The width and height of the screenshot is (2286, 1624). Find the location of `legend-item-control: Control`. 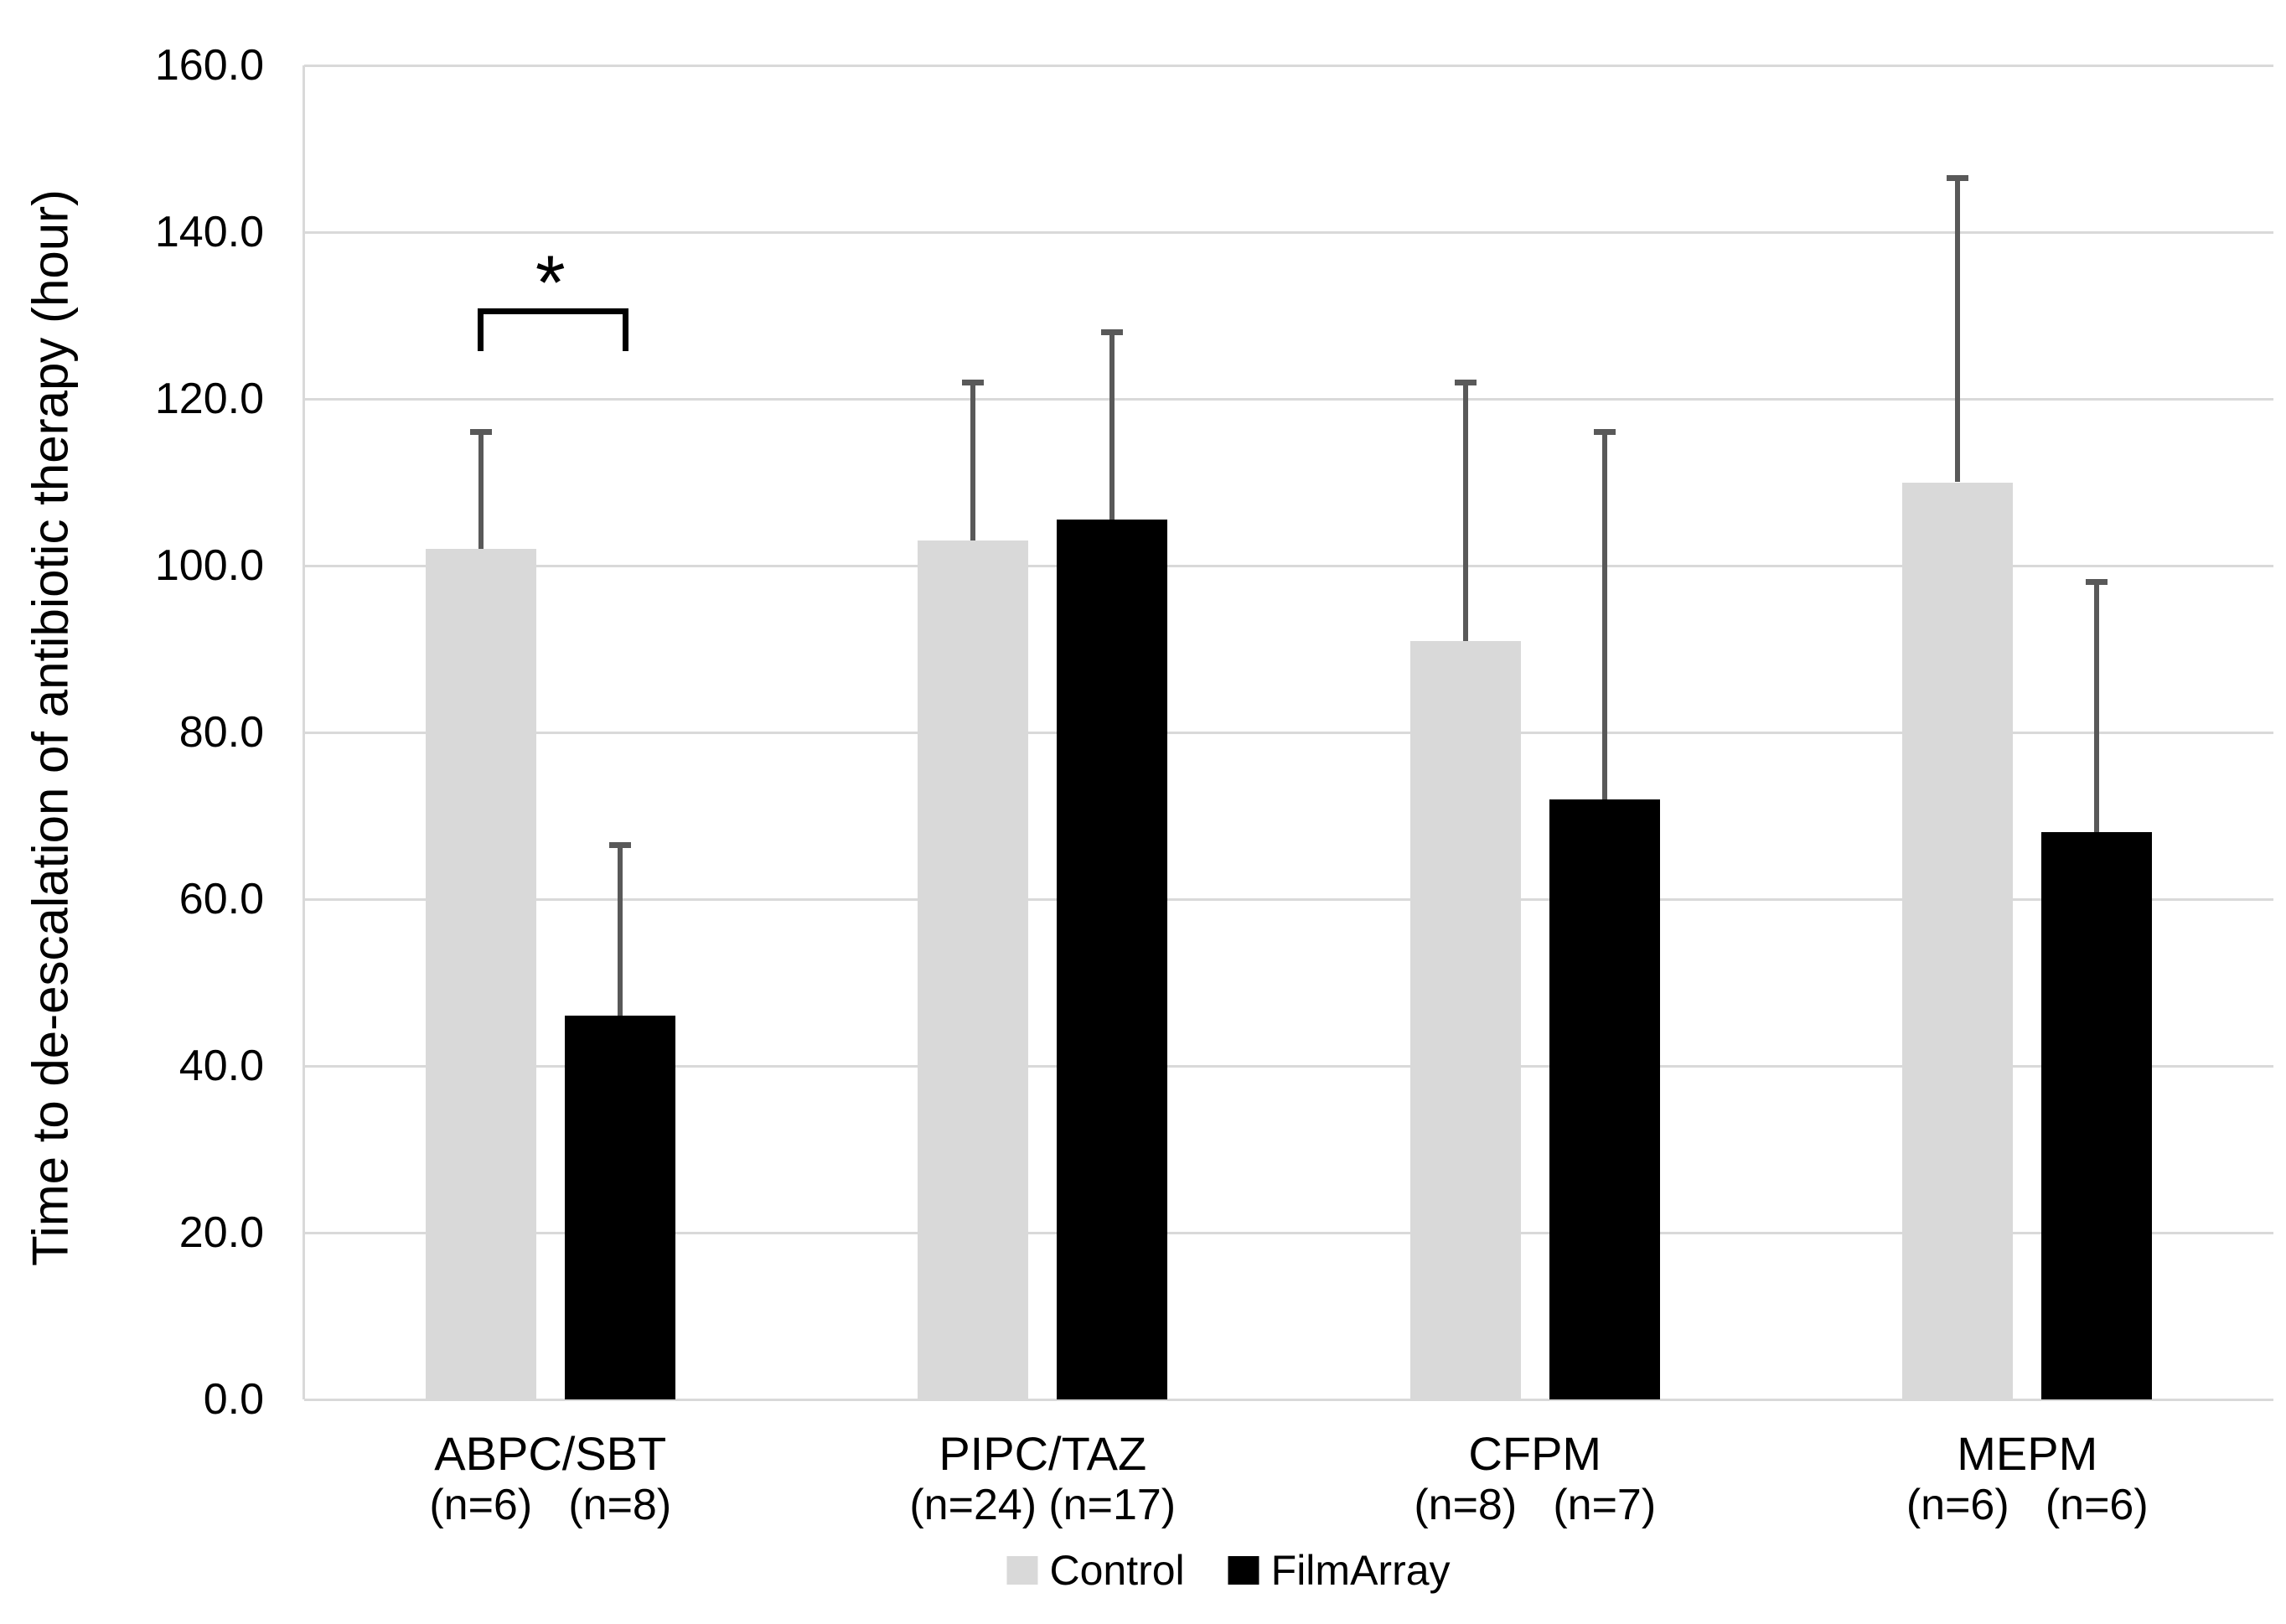

legend-item-control: Control is located at coordinates (1095, 1570).